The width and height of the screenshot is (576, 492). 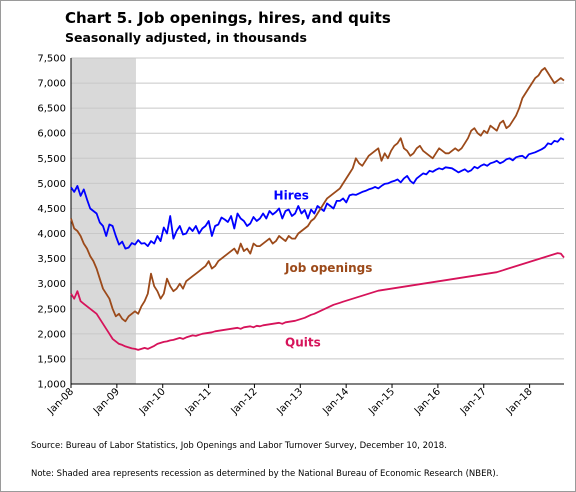 I want to click on y-tick-label: 1,000, so click(x=51, y=385).